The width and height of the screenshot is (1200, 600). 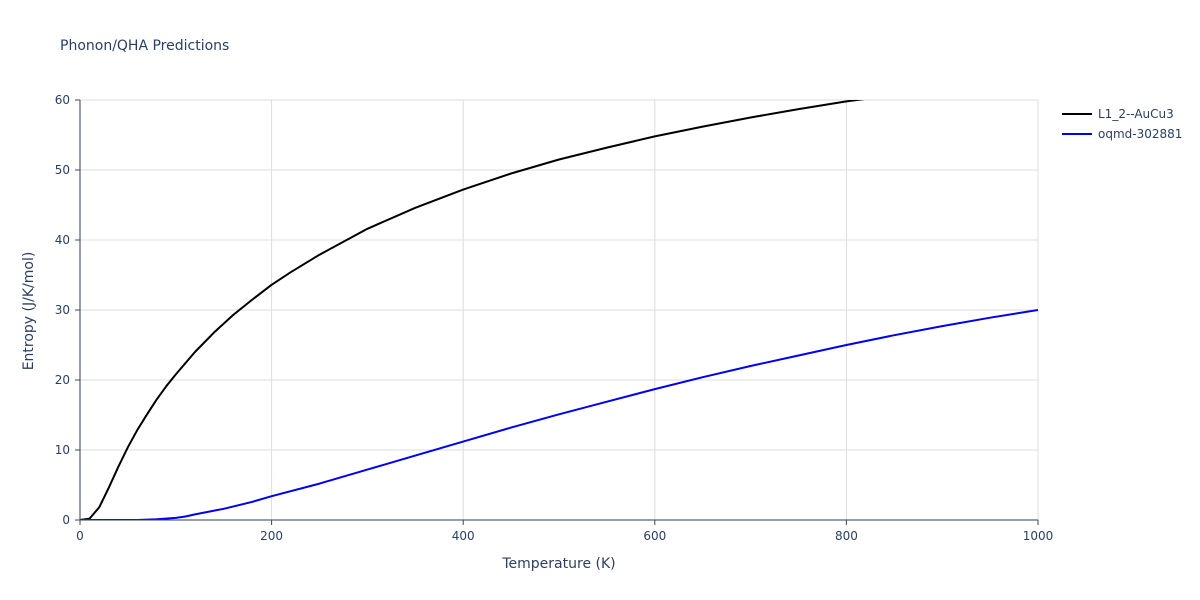 What do you see at coordinates (564, 531) in the screenshot?
I see `x-axis-ticks: 0 200 400 600 800 1000` at bounding box center [564, 531].